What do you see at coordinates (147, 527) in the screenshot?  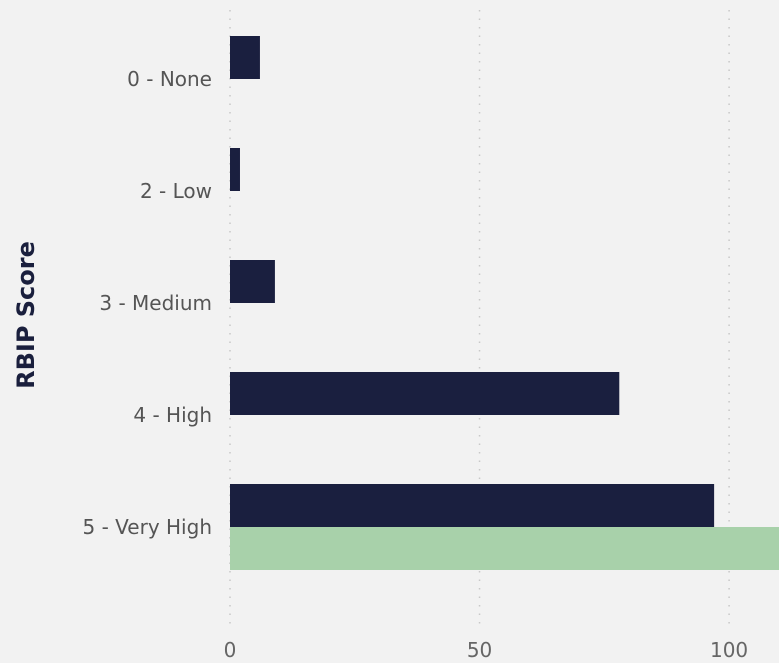 I see `category-label-4: 5 - Very High` at bounding box center [147, 527].